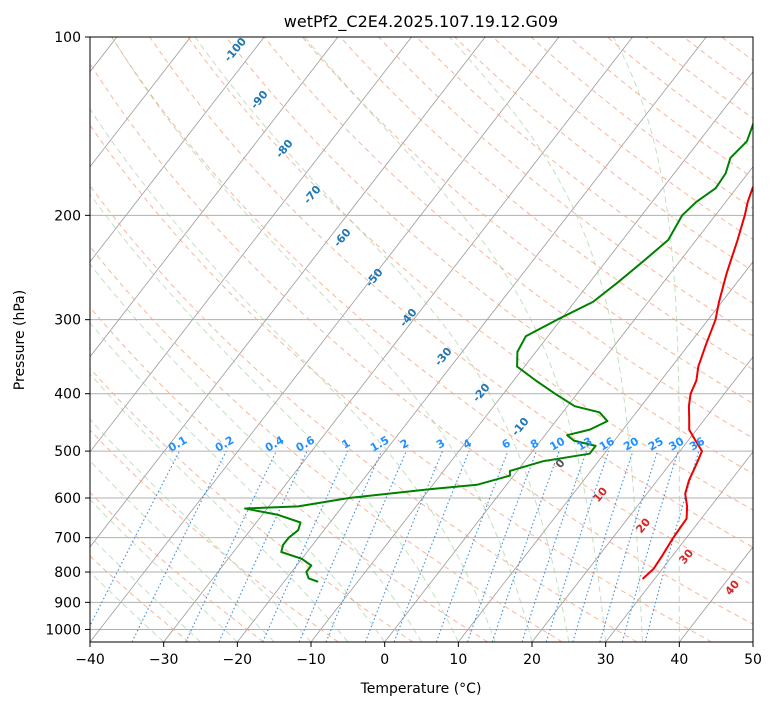 This screenshot has width=775, height=708. Describe the element at coordinates (606, 660) in the screenshot. I see `x-tick-label: 30` at that location.